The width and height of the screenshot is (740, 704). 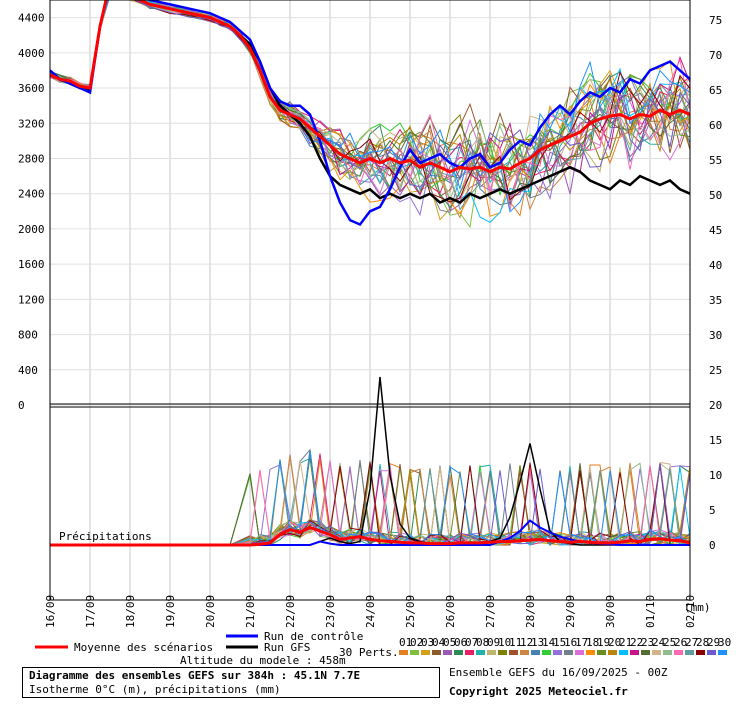 What do you see at coordinates (691, 642) in the screenshot?
I see `pert-number: 27` at bounding box center [691, 642].